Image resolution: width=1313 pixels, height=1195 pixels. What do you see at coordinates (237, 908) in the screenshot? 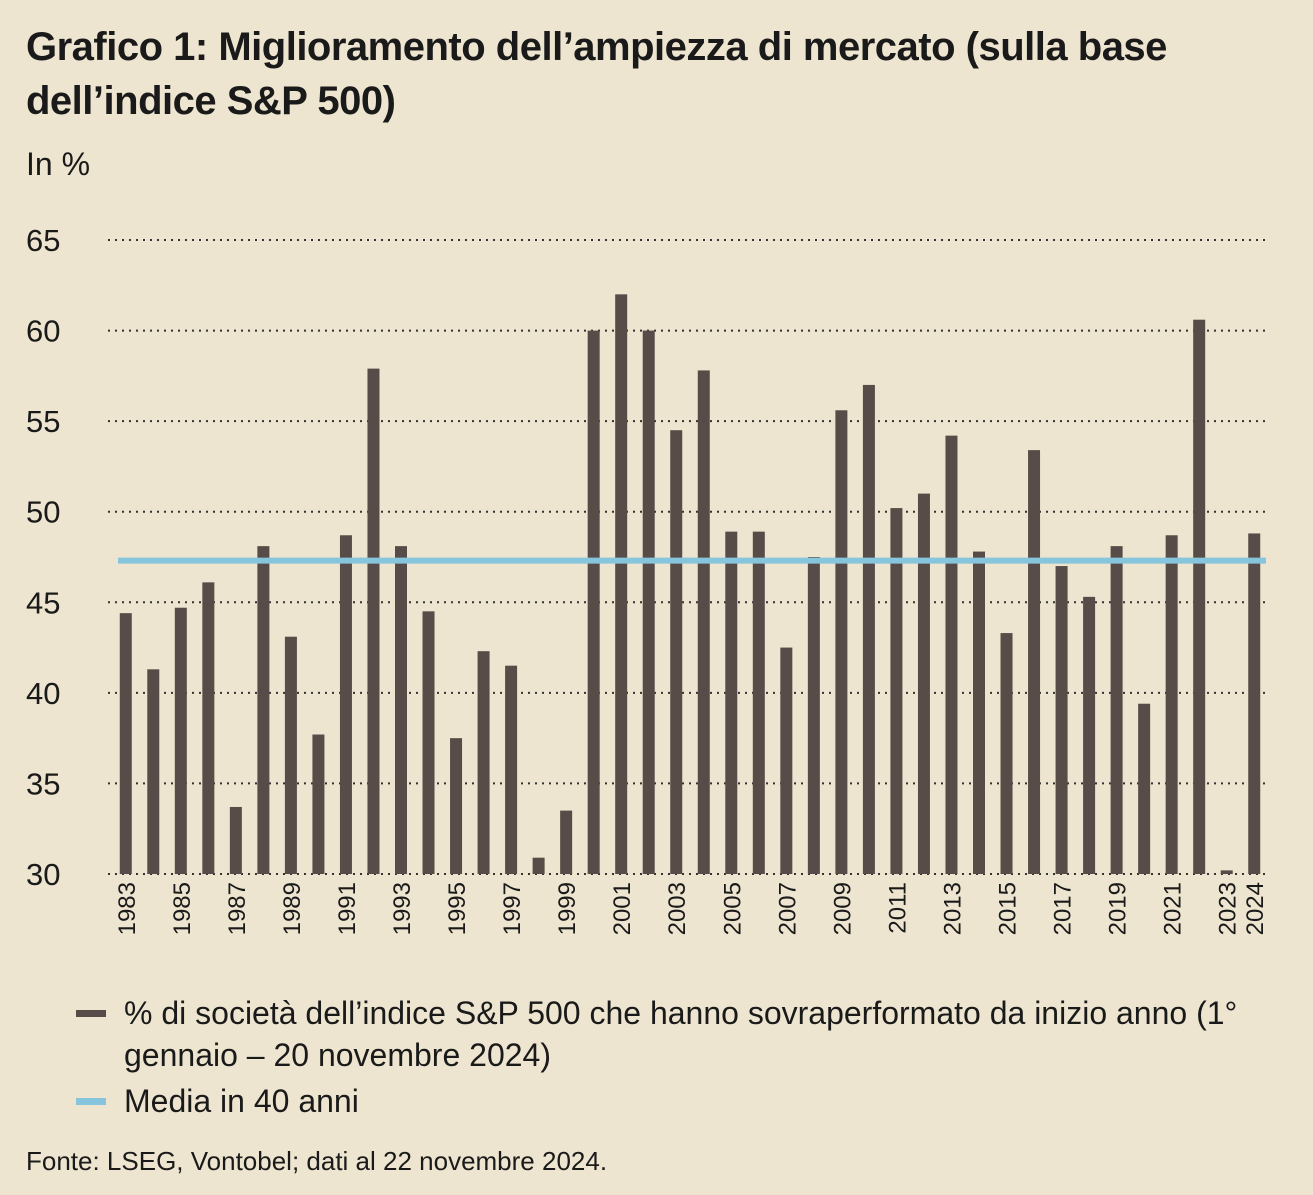
I see `x-tick-label: 1987` at bounding box center [237, 908].